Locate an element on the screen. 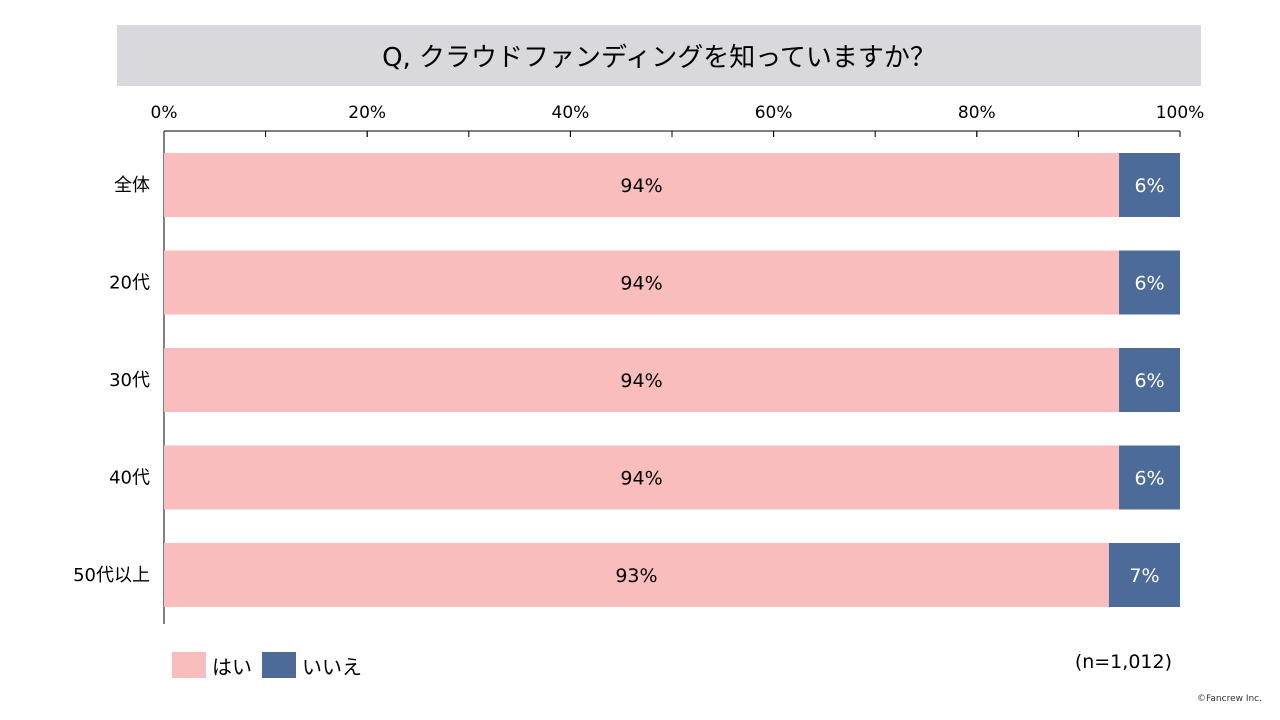  bar-value-label: 93% is located at coordinates (636, 576).